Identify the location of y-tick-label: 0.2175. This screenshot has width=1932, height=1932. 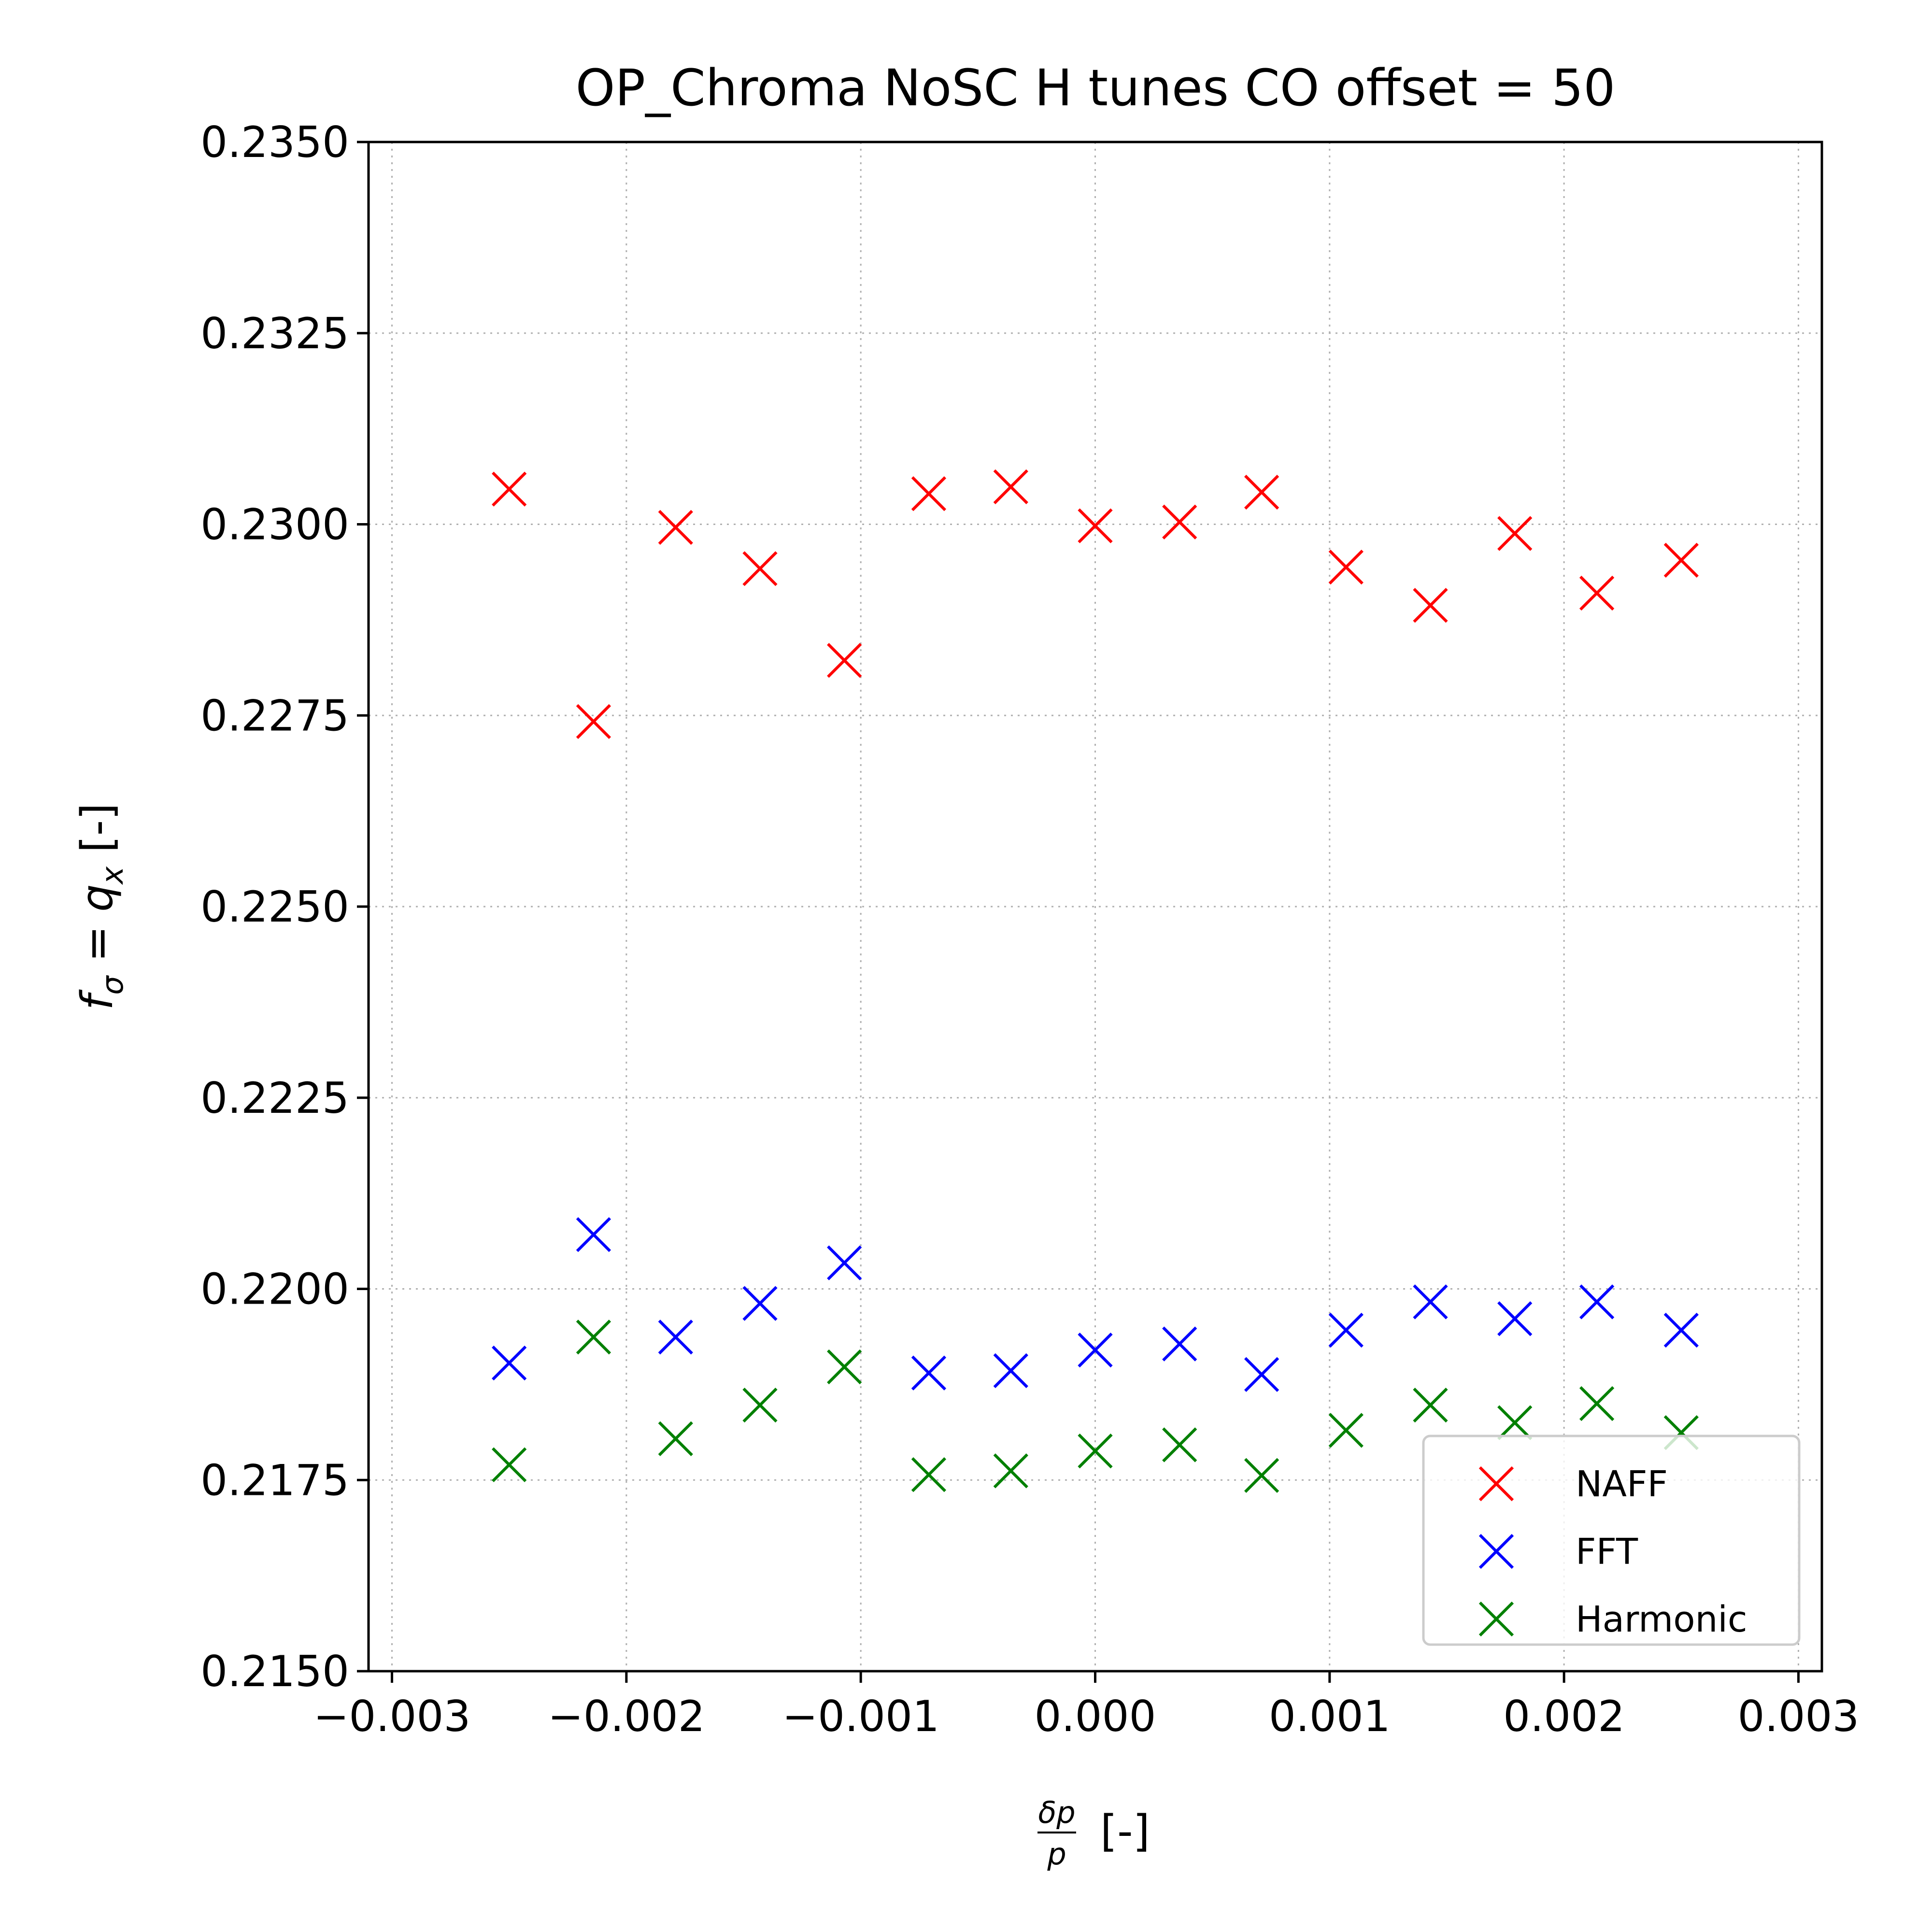
(274, 1480).